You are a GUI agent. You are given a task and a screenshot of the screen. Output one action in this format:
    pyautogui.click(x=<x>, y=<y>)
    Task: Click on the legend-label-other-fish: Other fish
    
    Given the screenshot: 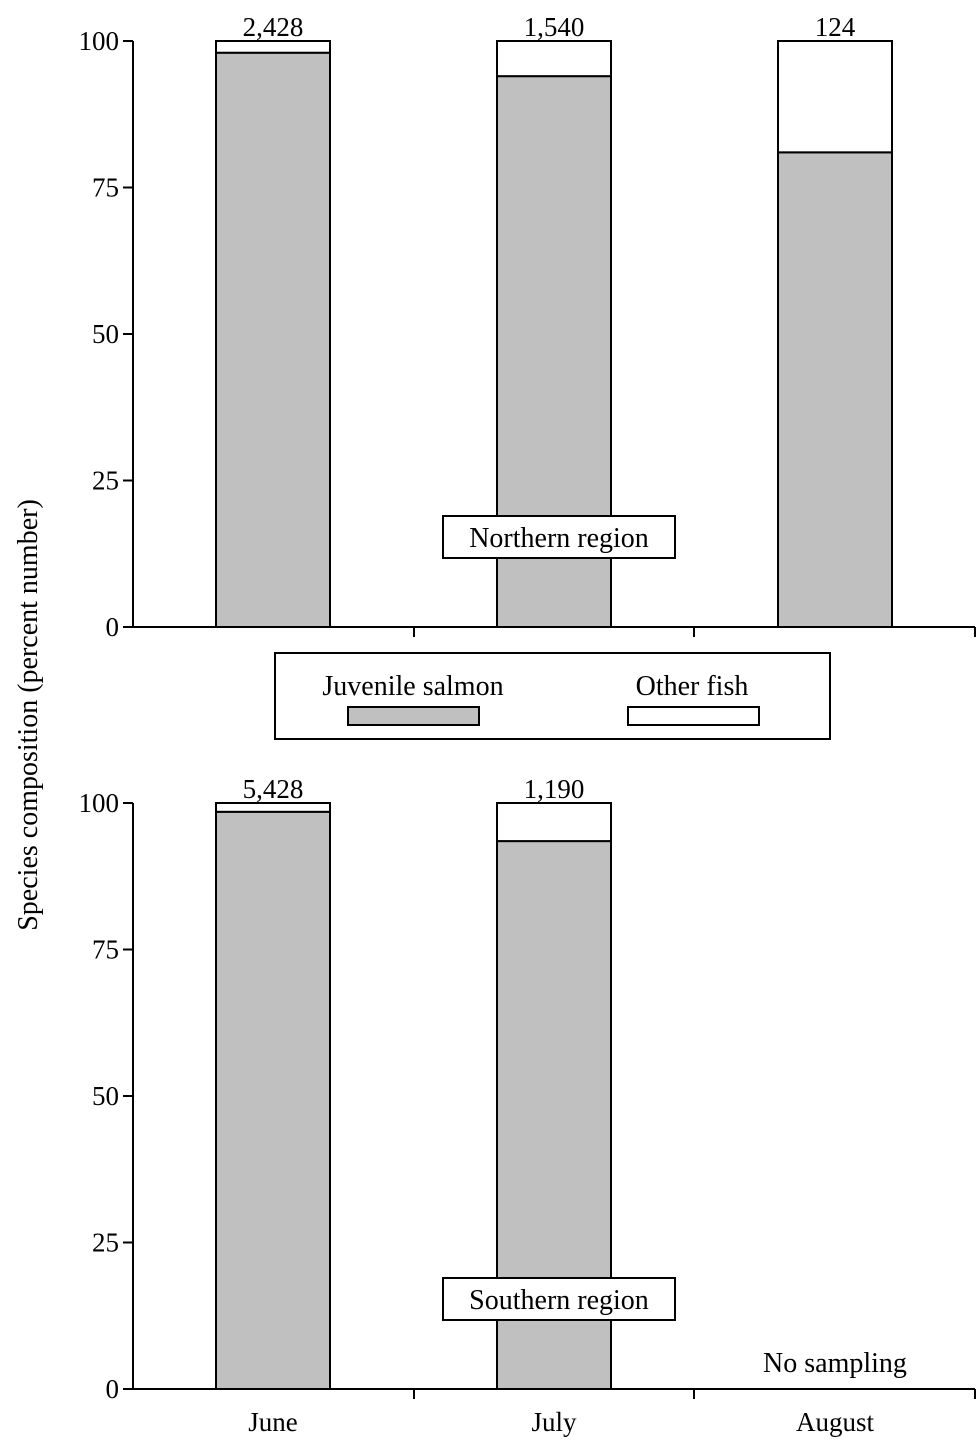 What is the action you would take?
    pyautogui.click(x=692, y=686)
    